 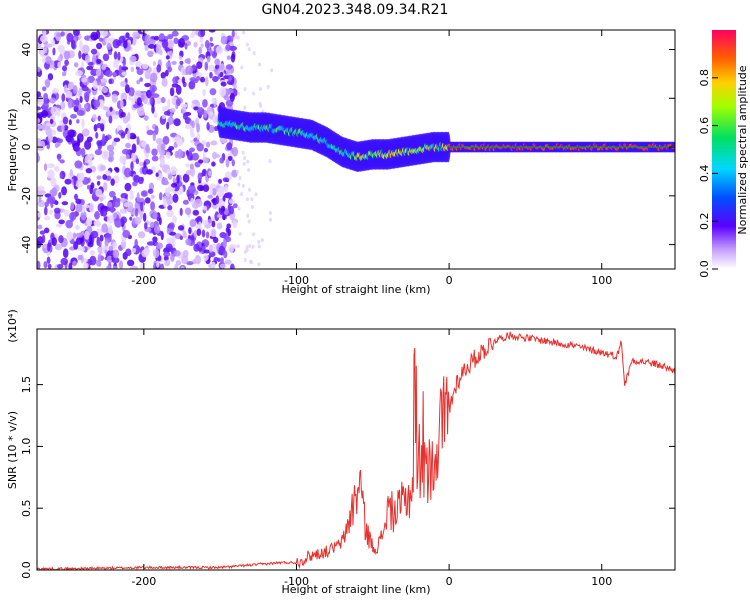 I want to click on spectrogram-noise-field, so click(x=155, y=149).